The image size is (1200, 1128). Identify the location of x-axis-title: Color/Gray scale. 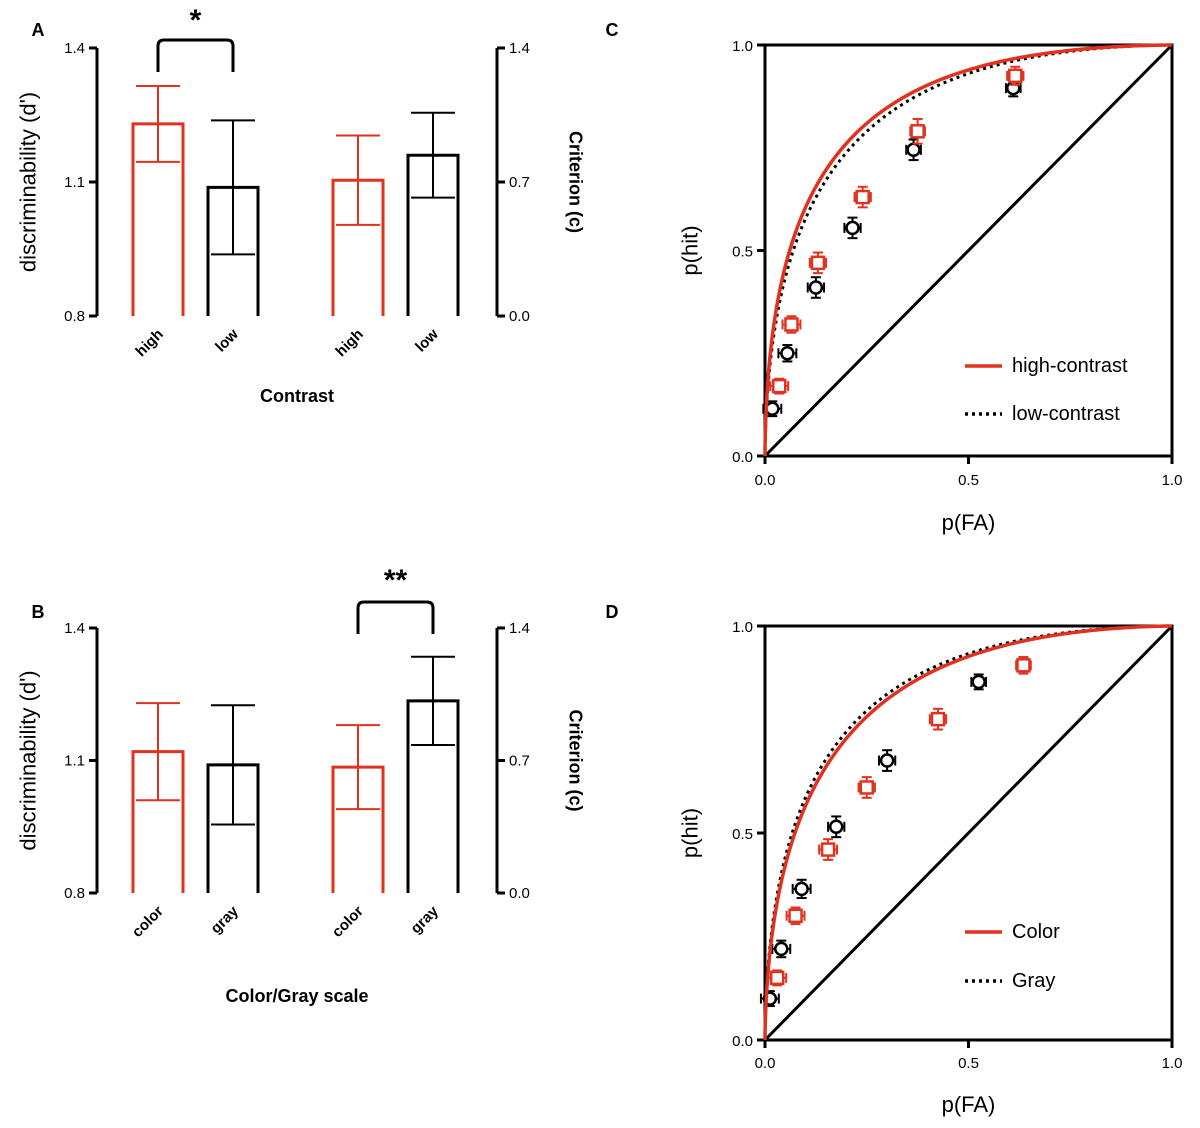
(296, 996).